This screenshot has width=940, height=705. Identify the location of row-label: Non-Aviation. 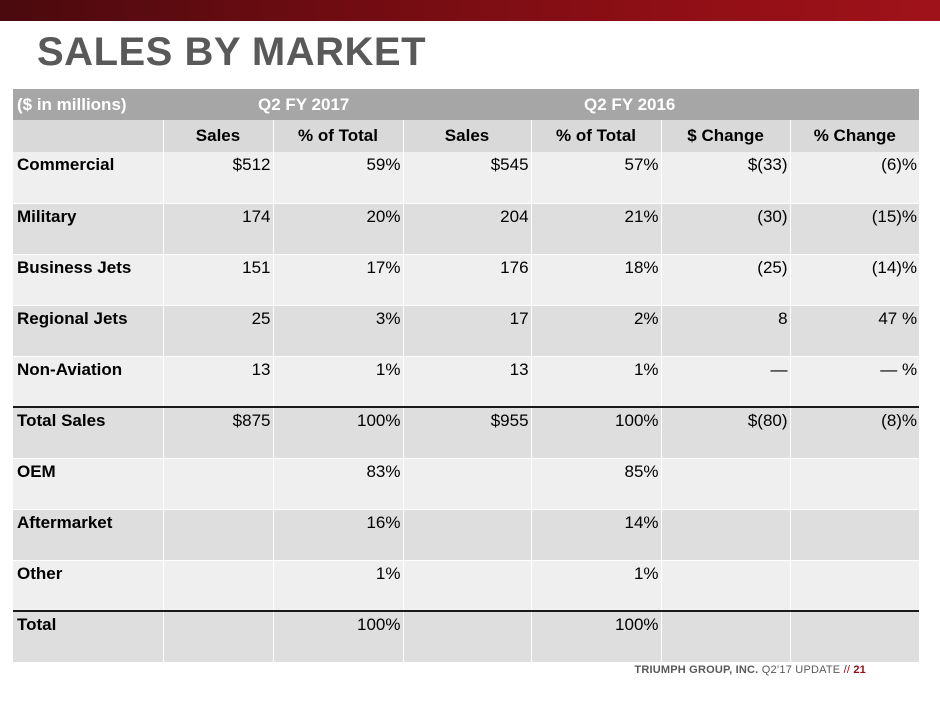
(88, 382).